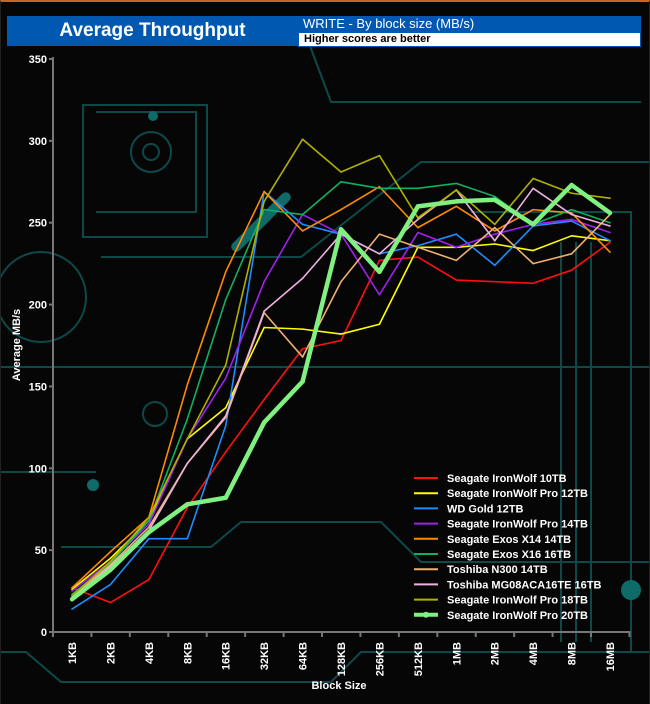 This screenshot has width=650, height=704. What do you see at coordinates (380, 659) in the screenshot?
I see `x-tick-label: 256KB` at bounding box center [380, 659].